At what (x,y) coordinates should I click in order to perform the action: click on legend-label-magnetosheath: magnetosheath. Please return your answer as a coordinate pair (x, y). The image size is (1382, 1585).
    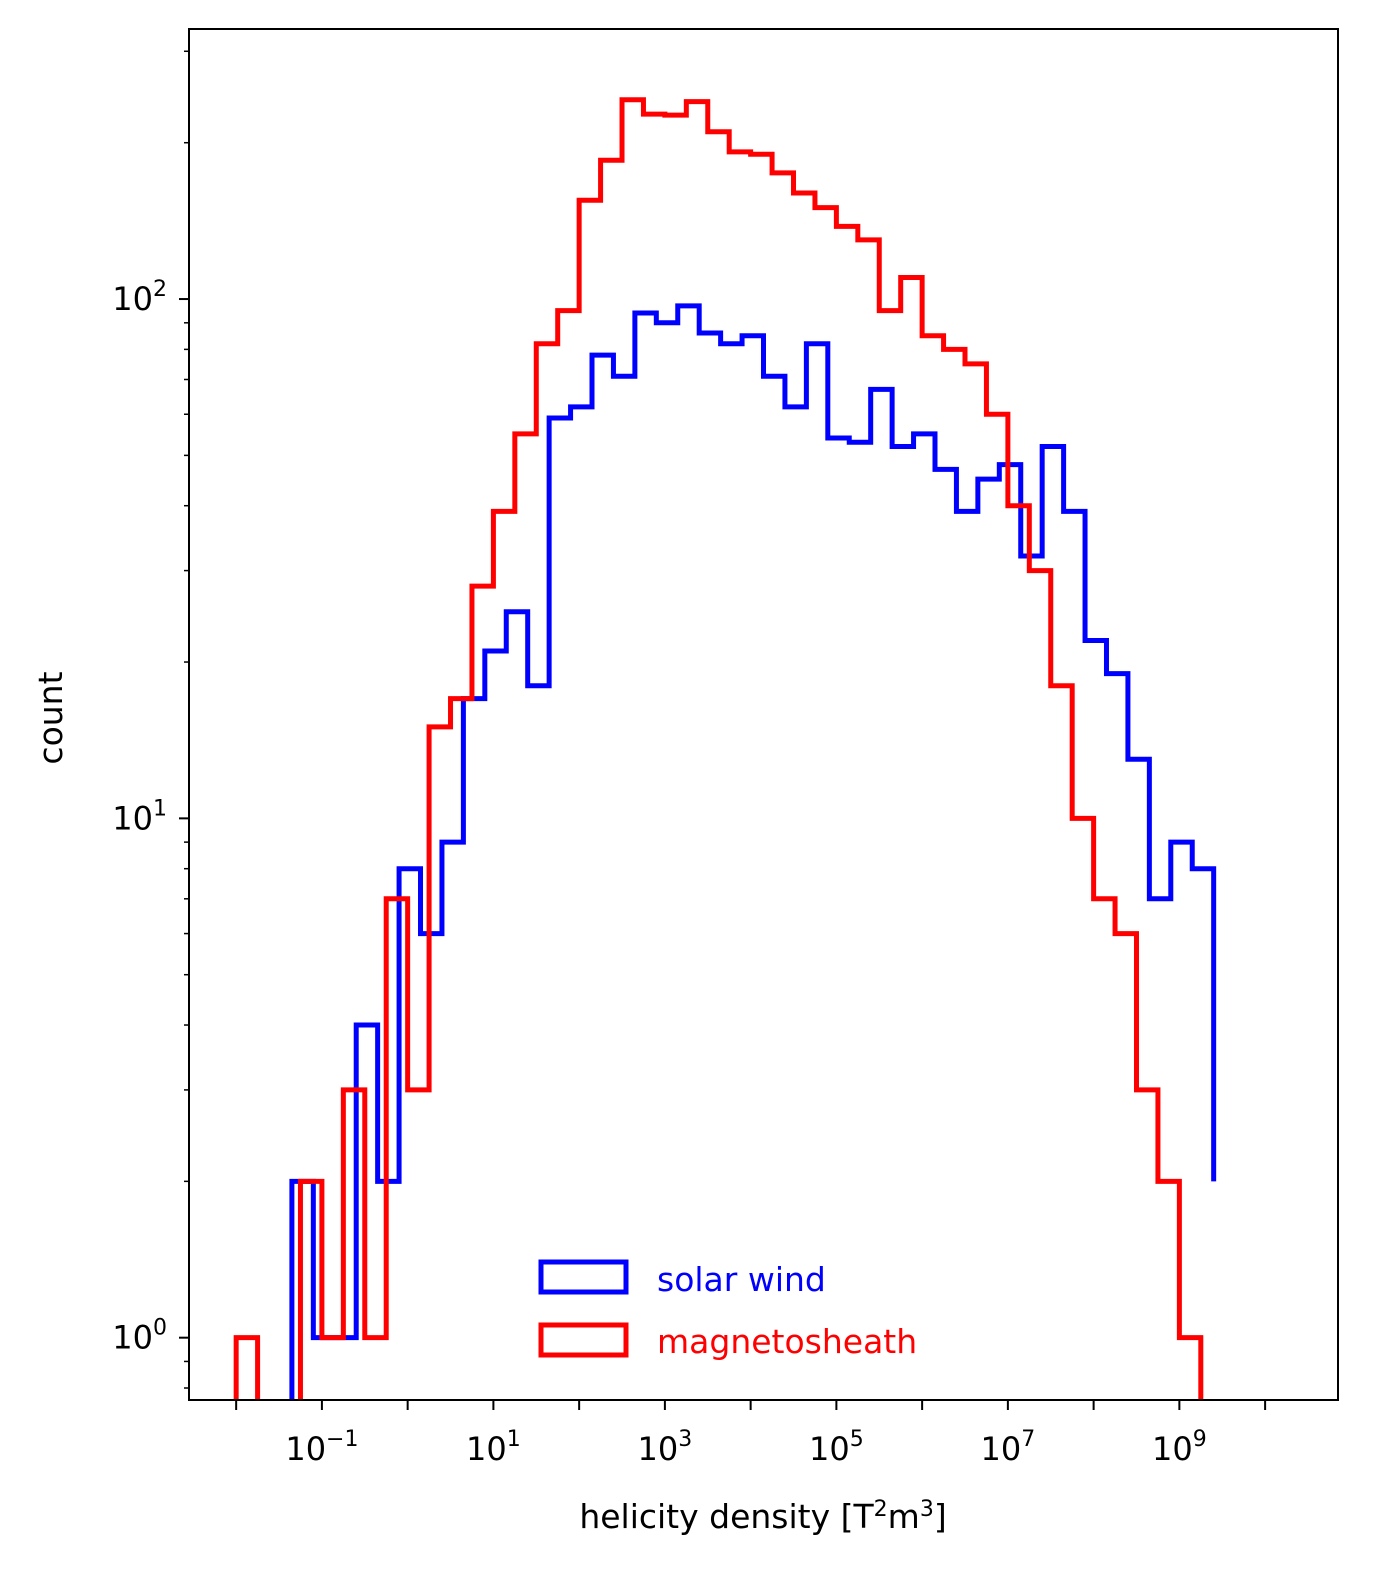
    Looking at the image, I should click on (787, 1341).